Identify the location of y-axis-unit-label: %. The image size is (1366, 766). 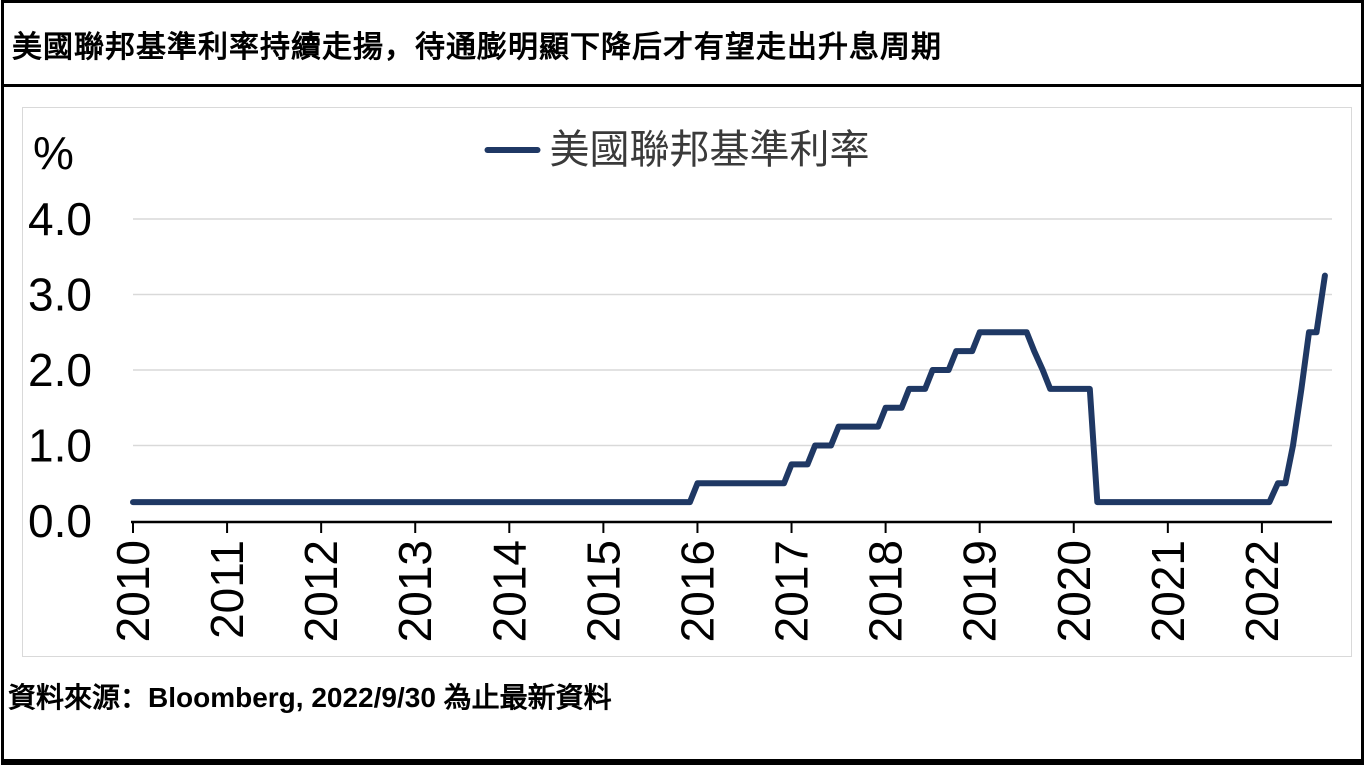
(53, 153).